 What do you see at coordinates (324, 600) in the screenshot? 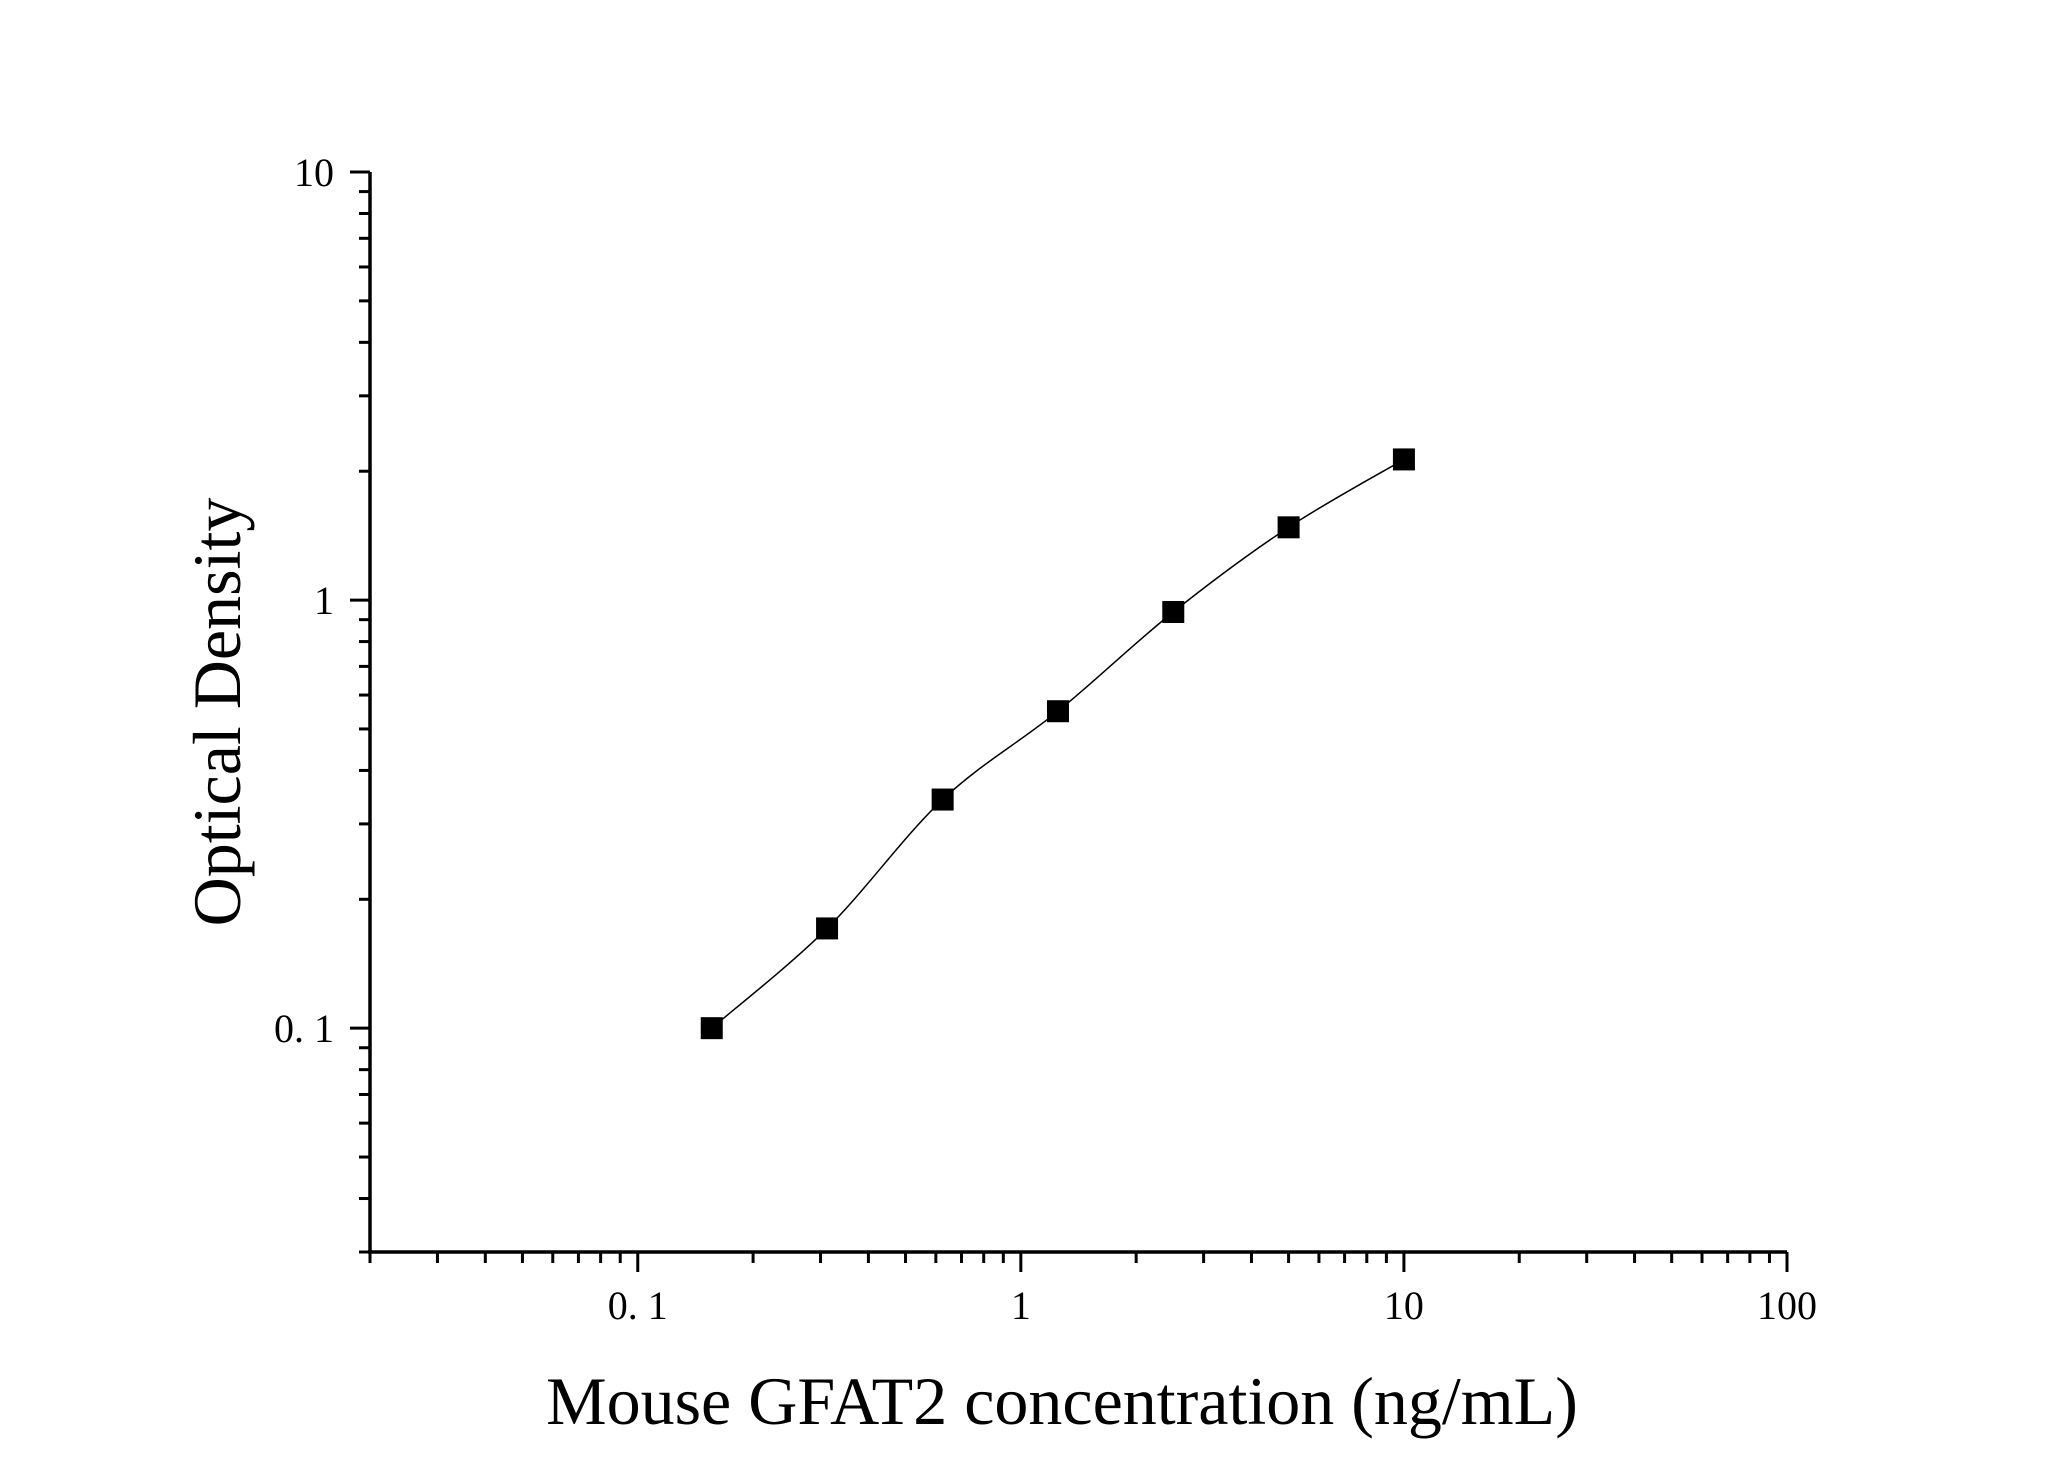
I see `y-tick-label: 1` at bounding box center [324, 600].